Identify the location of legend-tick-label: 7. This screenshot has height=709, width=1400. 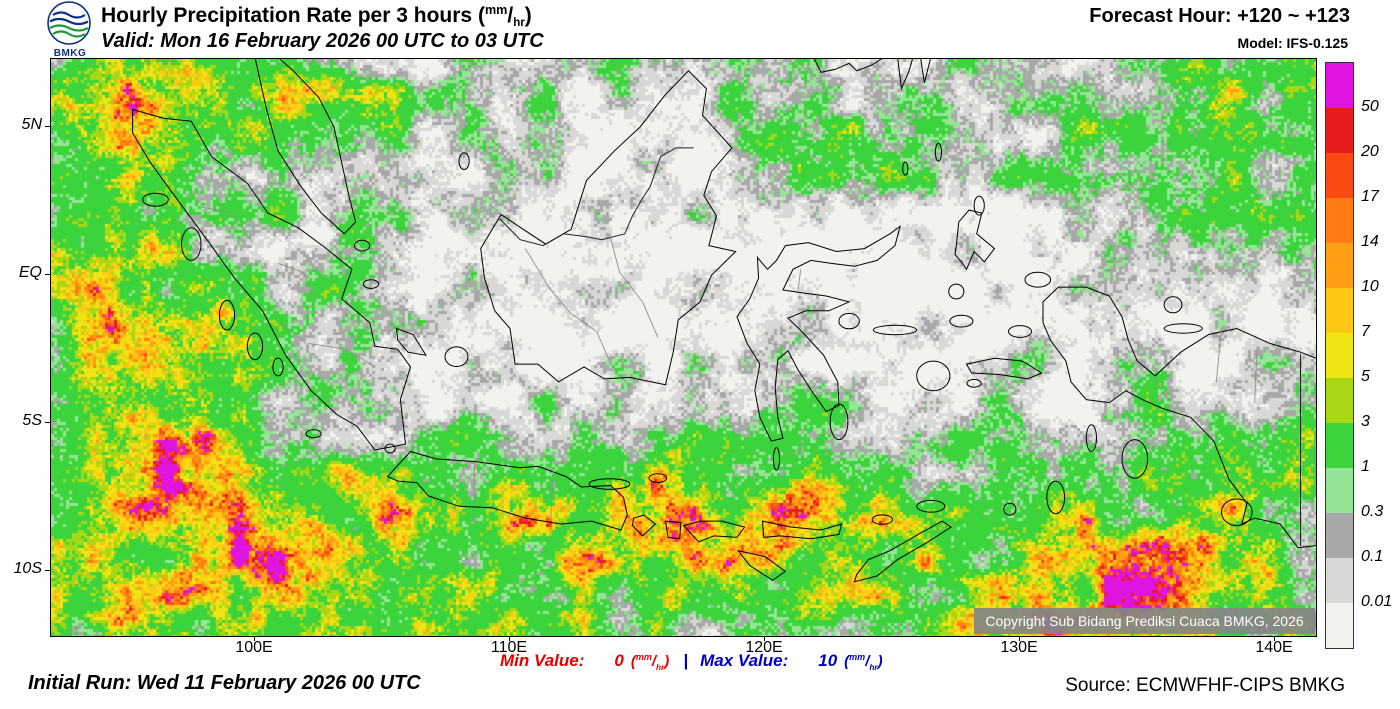
(1365, 331).